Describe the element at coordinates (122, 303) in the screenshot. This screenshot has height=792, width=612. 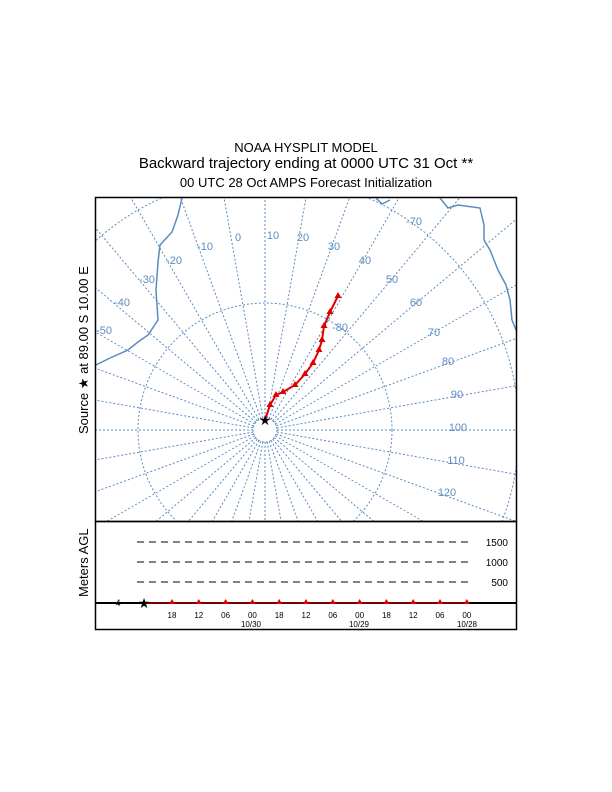
I see `longitude-label: -40` at that location.